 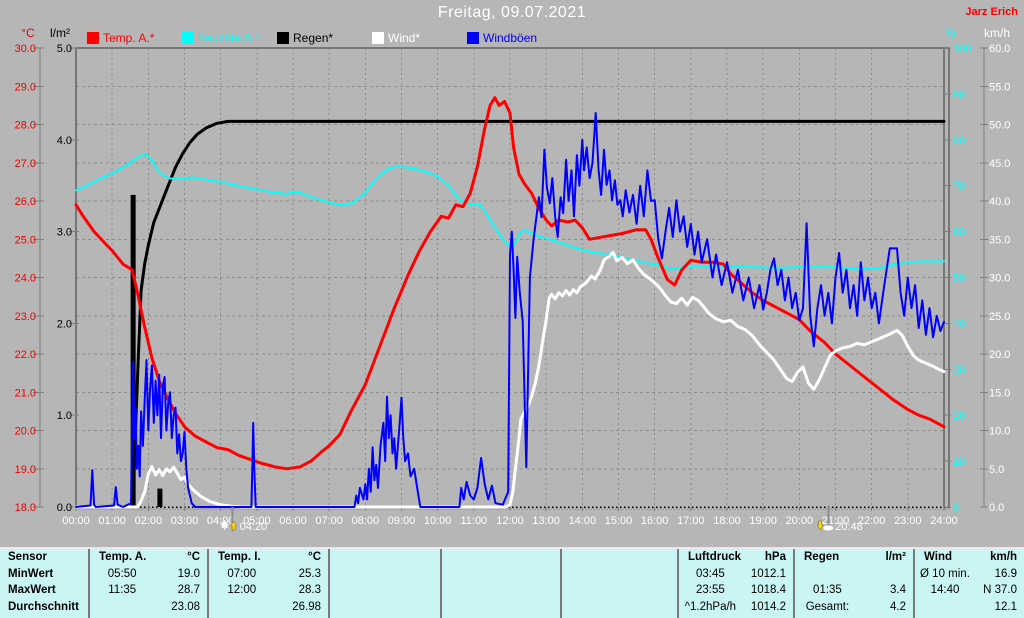 I want to click on temp_c-tick-label: 28.0, so click(x=25, y=126).